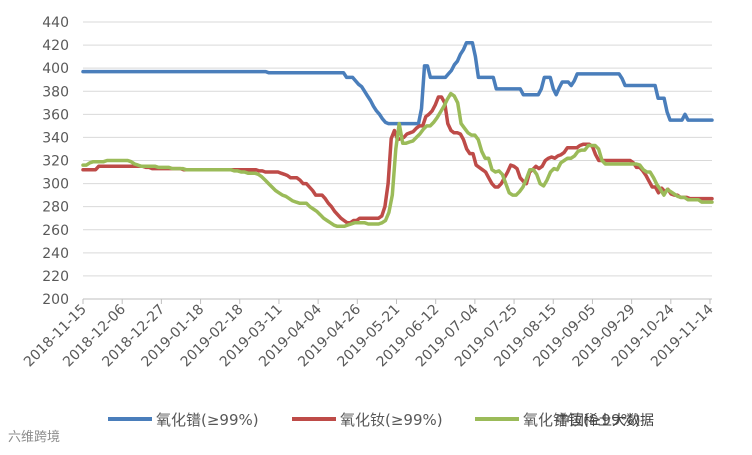 The width and height of the screenshot is (752, 455). Describe the element at coordinates (55, 185) in the screenshot. I see `y-tick-label: 300` at that location.